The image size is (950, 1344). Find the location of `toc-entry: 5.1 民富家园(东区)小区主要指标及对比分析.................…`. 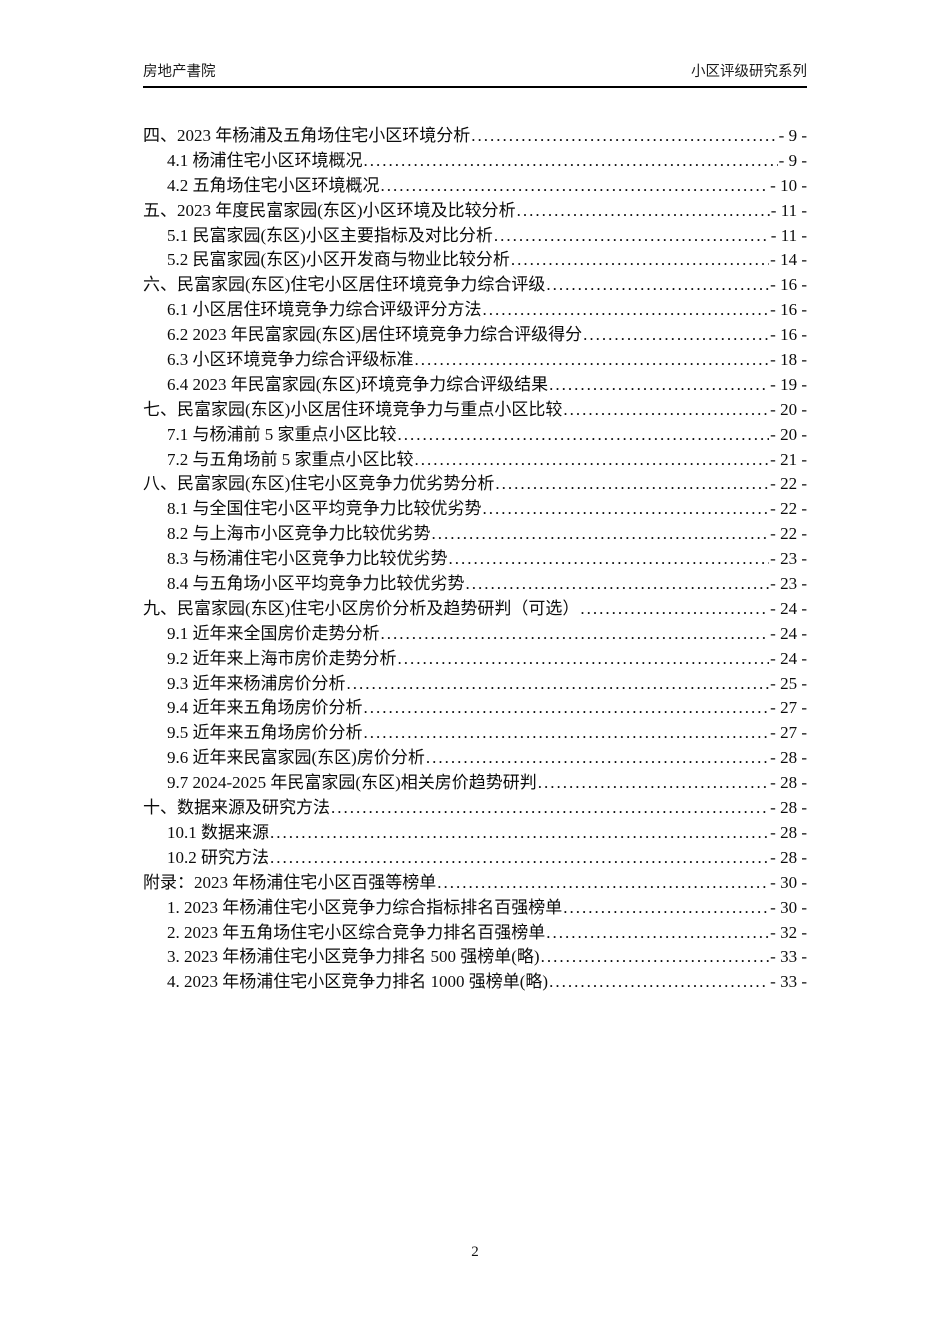

toc-entry: 5.1 民富家园(东区)小区主要指标及对比分析.................… is located at coordinates (475, 236).